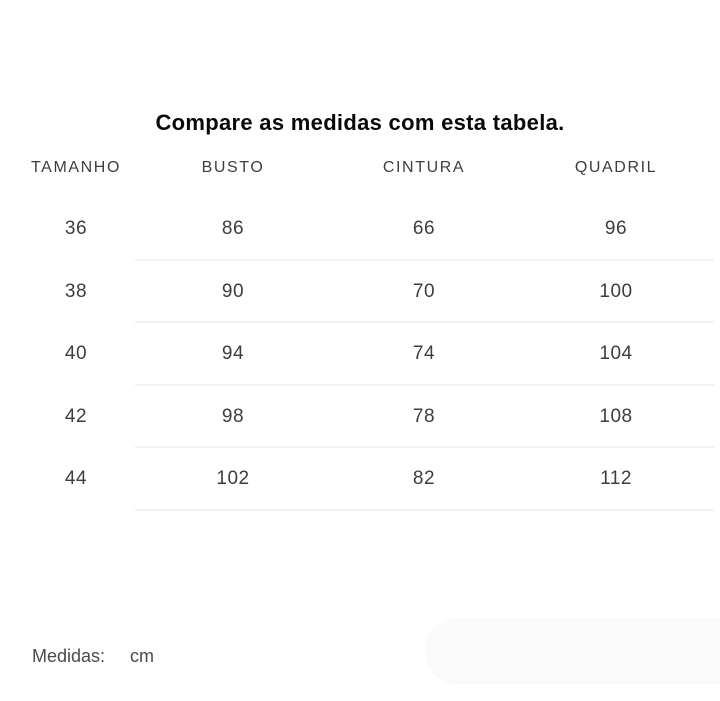  I want to click on cell-tamanho: 36, so click(76, 229).